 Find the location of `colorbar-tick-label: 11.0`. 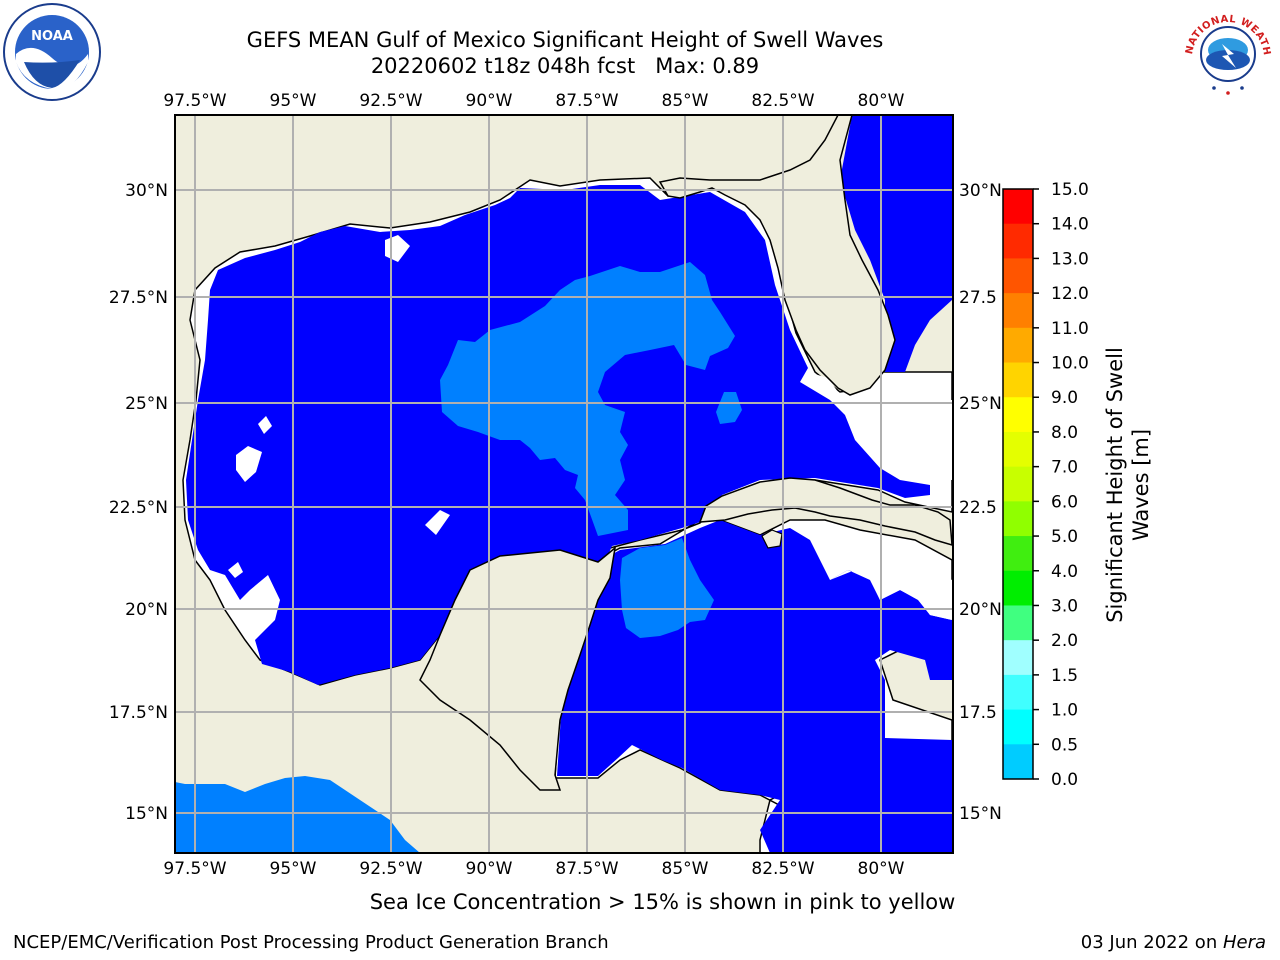

colorbar-tick-label: 11.0 is located at coordinates (1070, 329).